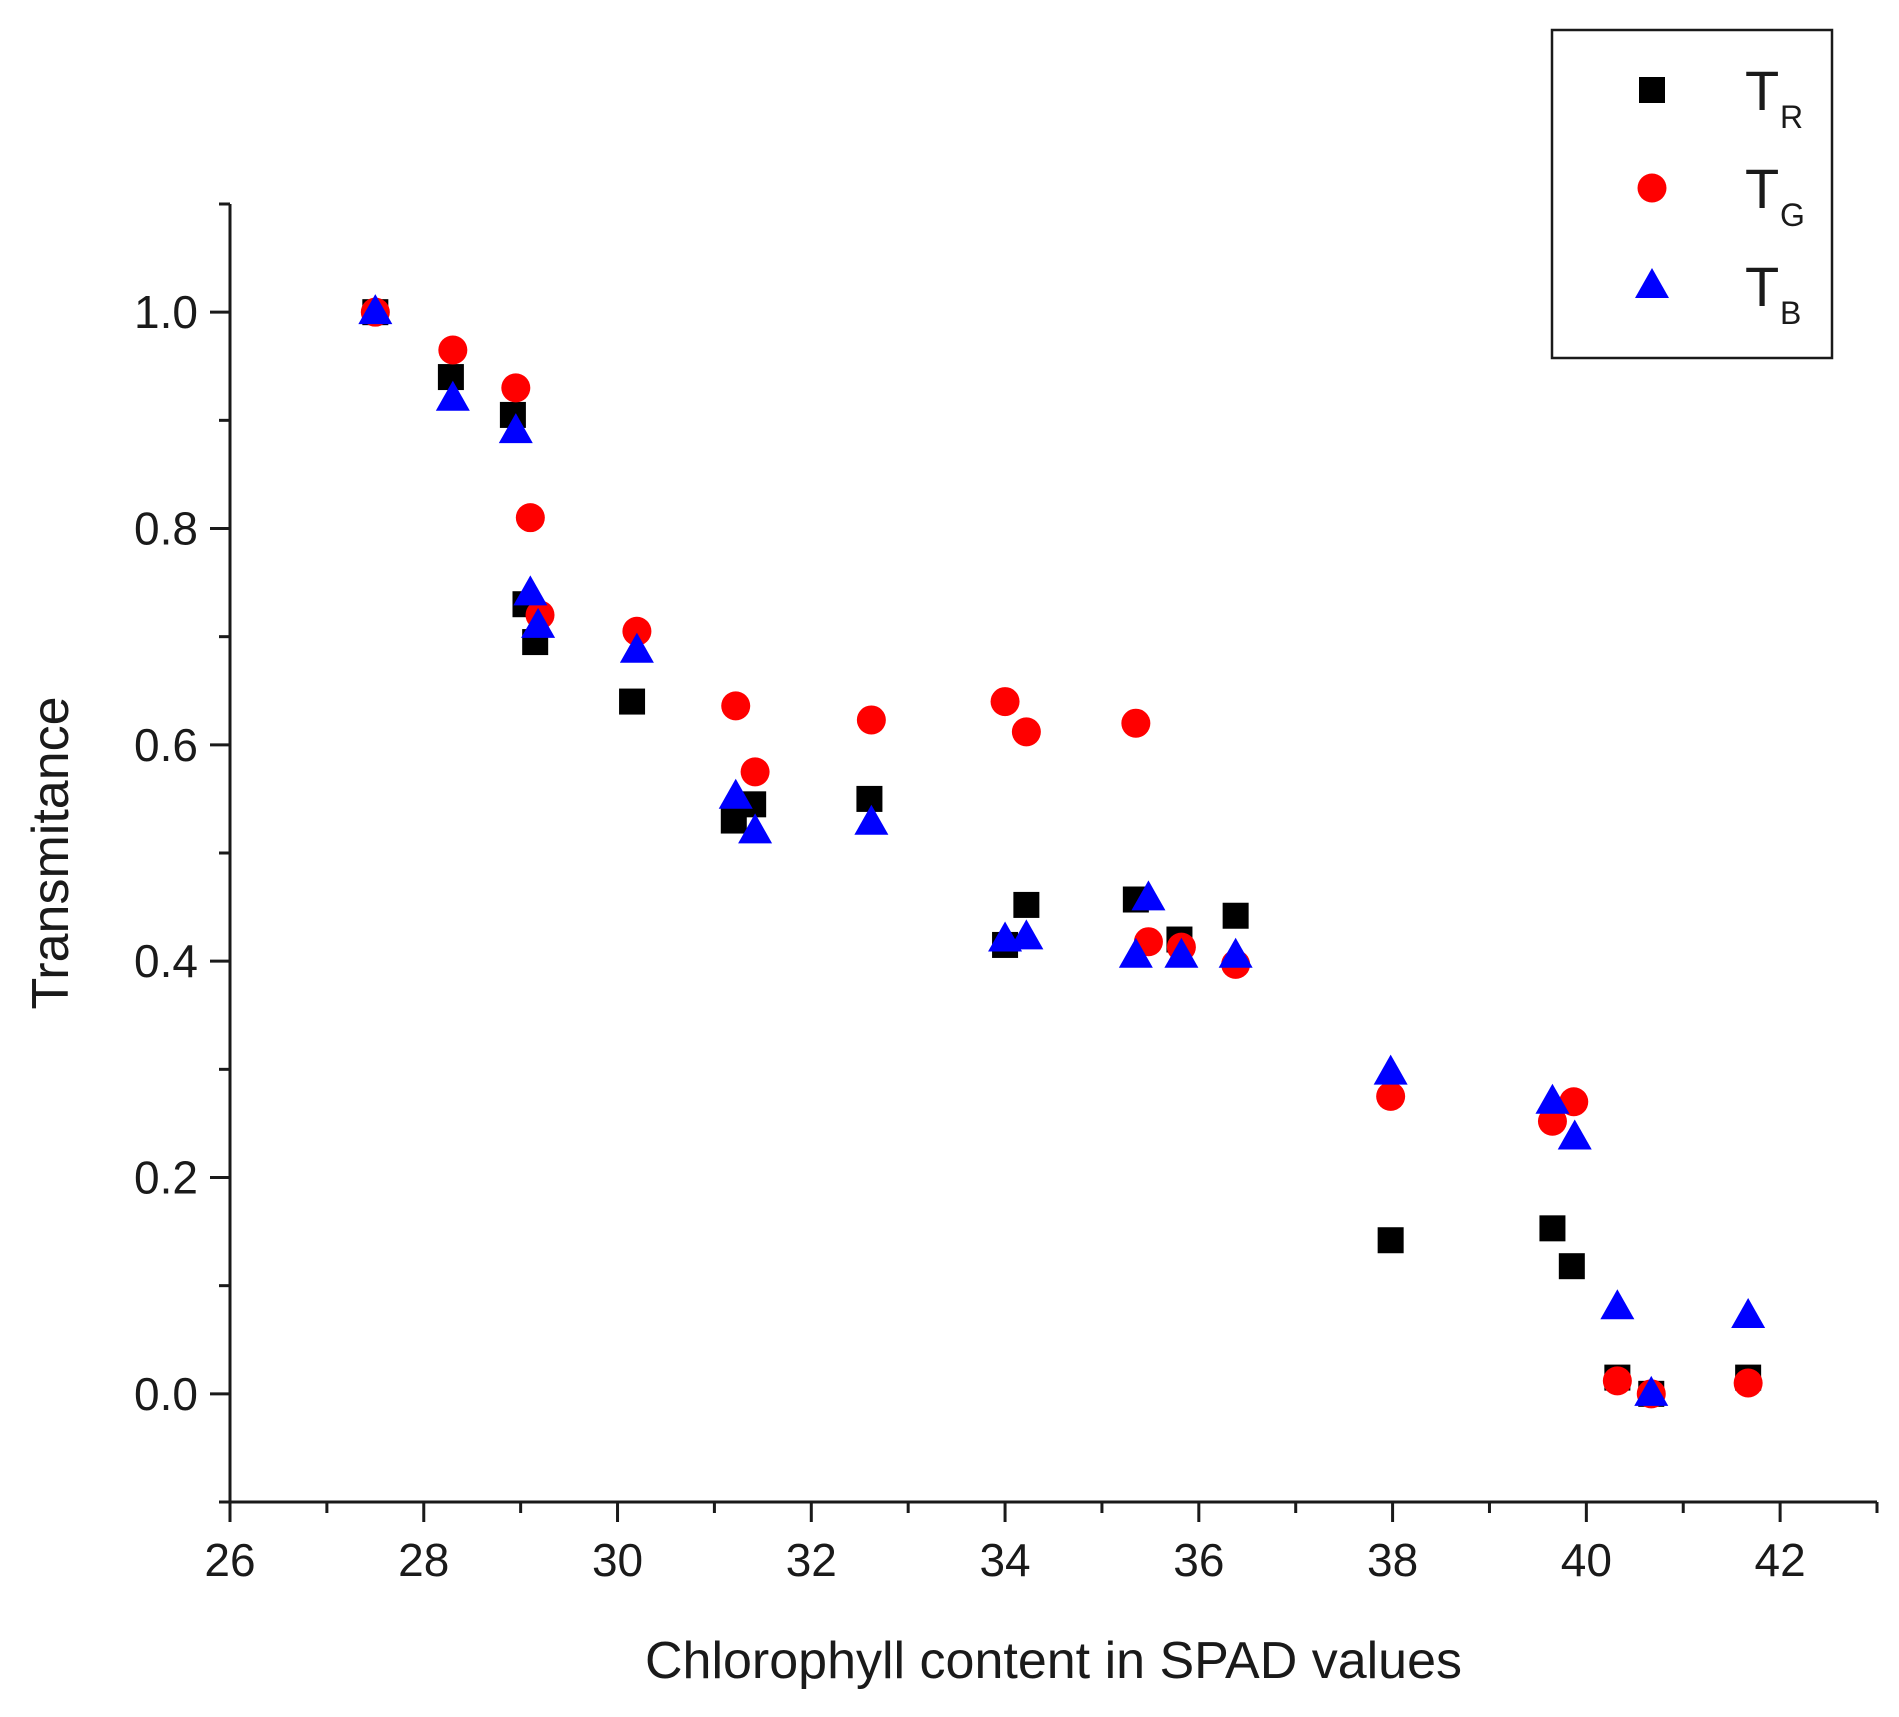  What do you see at coordinates (617, 1560) in the screenshot?
I see `x-tick-label: 30` at bounding box center [617, 1560].